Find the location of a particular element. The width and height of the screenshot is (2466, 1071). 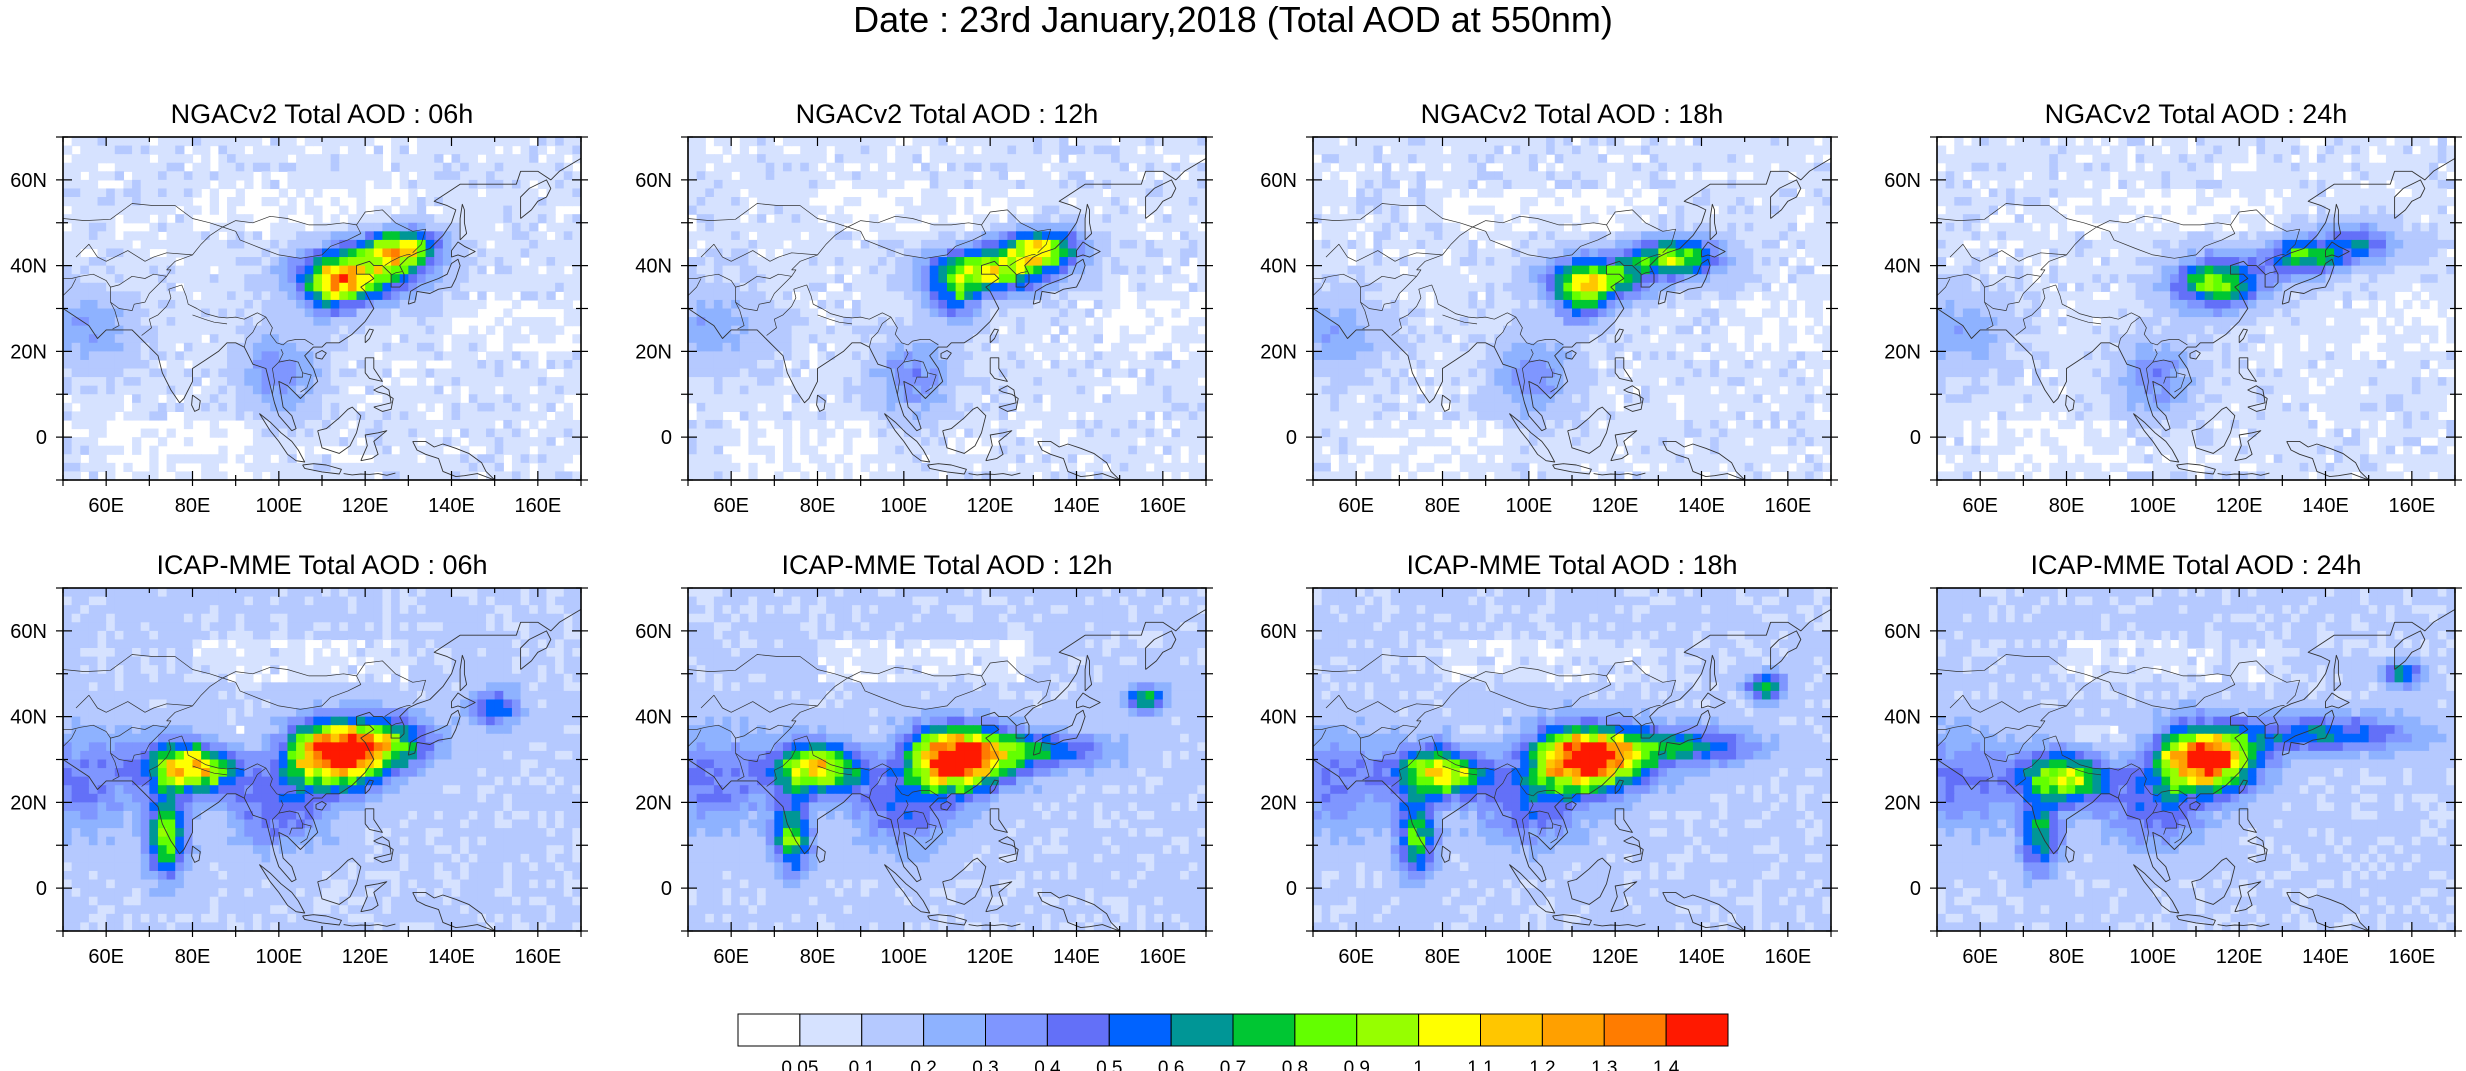

colorbar-label: 0.4 is located at coordinates (1047, 1064).